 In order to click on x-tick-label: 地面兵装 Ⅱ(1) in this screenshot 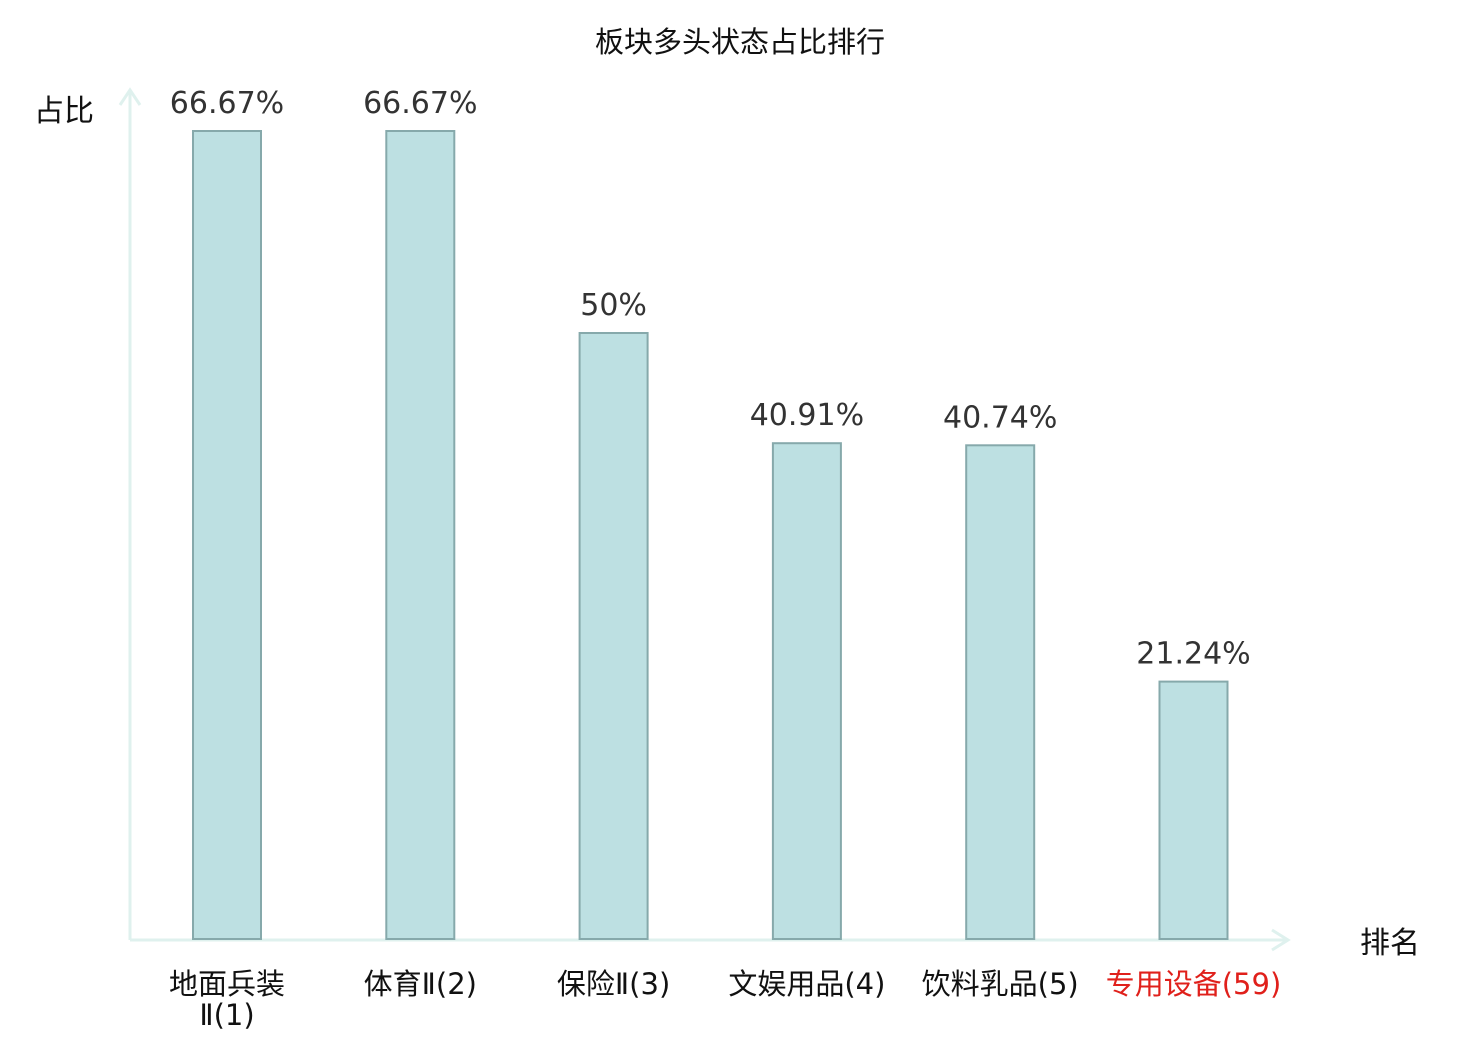, I will do `click(227, 999)`.